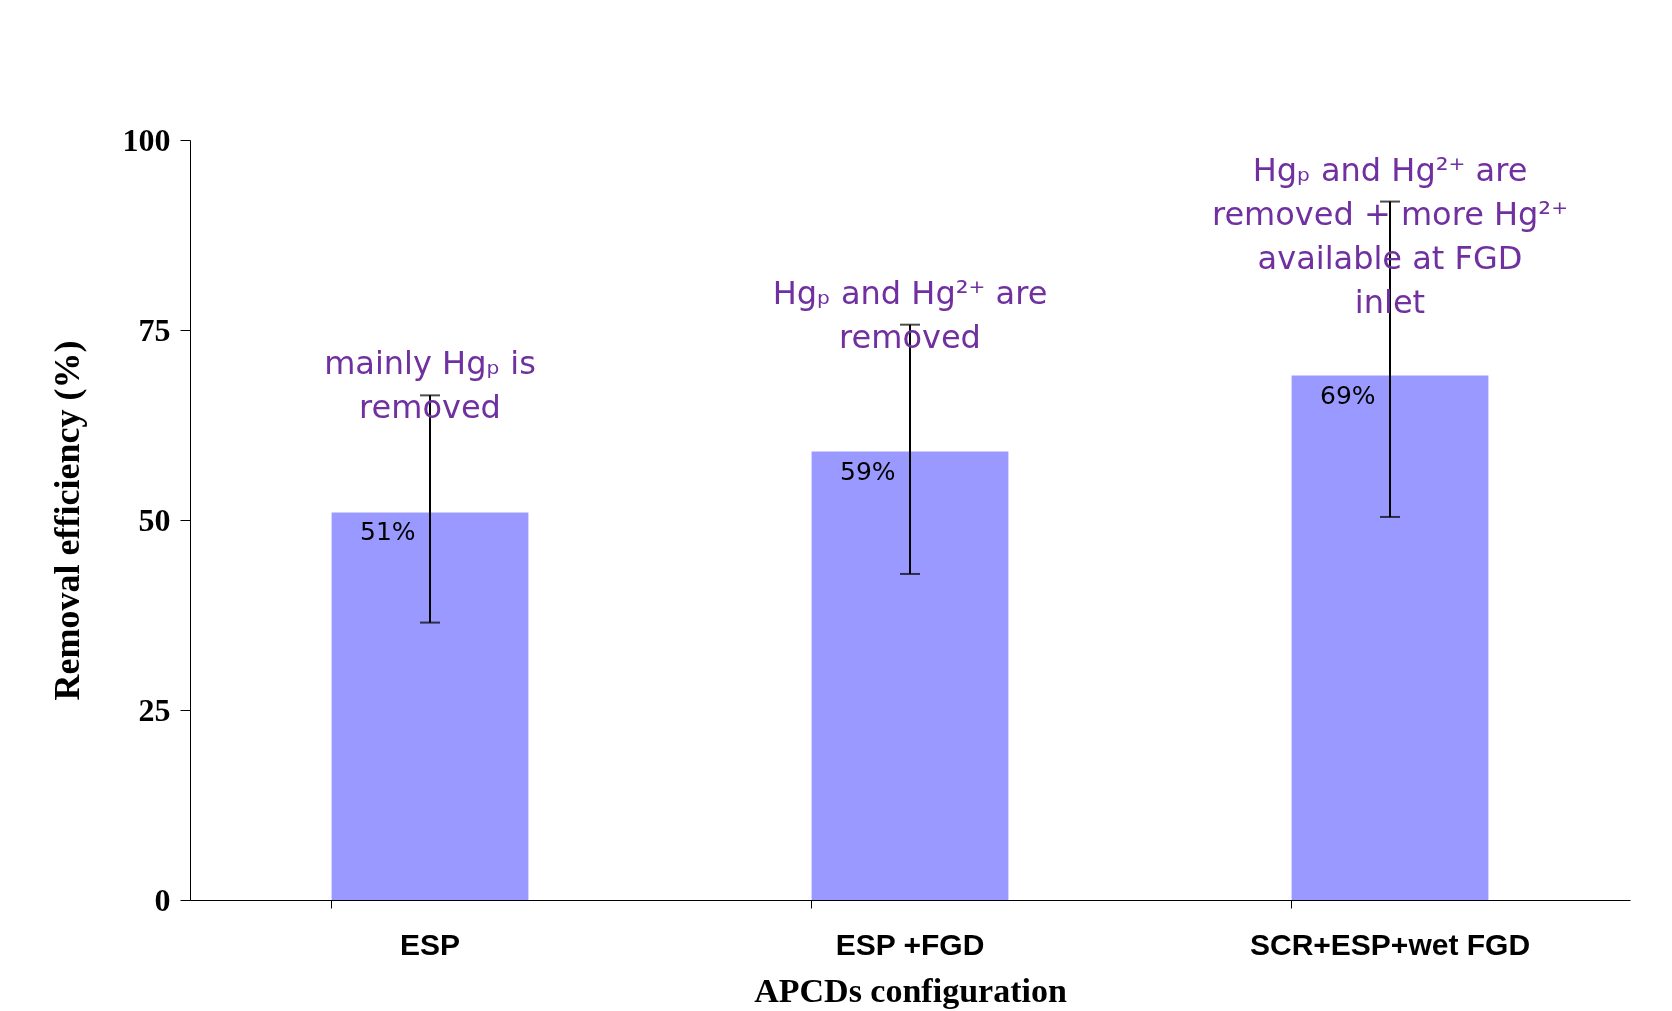 Image resolution: width=1672 pixels, height=1011 pixels. I want to click on y-tick-label: 0, so click(162, 899).